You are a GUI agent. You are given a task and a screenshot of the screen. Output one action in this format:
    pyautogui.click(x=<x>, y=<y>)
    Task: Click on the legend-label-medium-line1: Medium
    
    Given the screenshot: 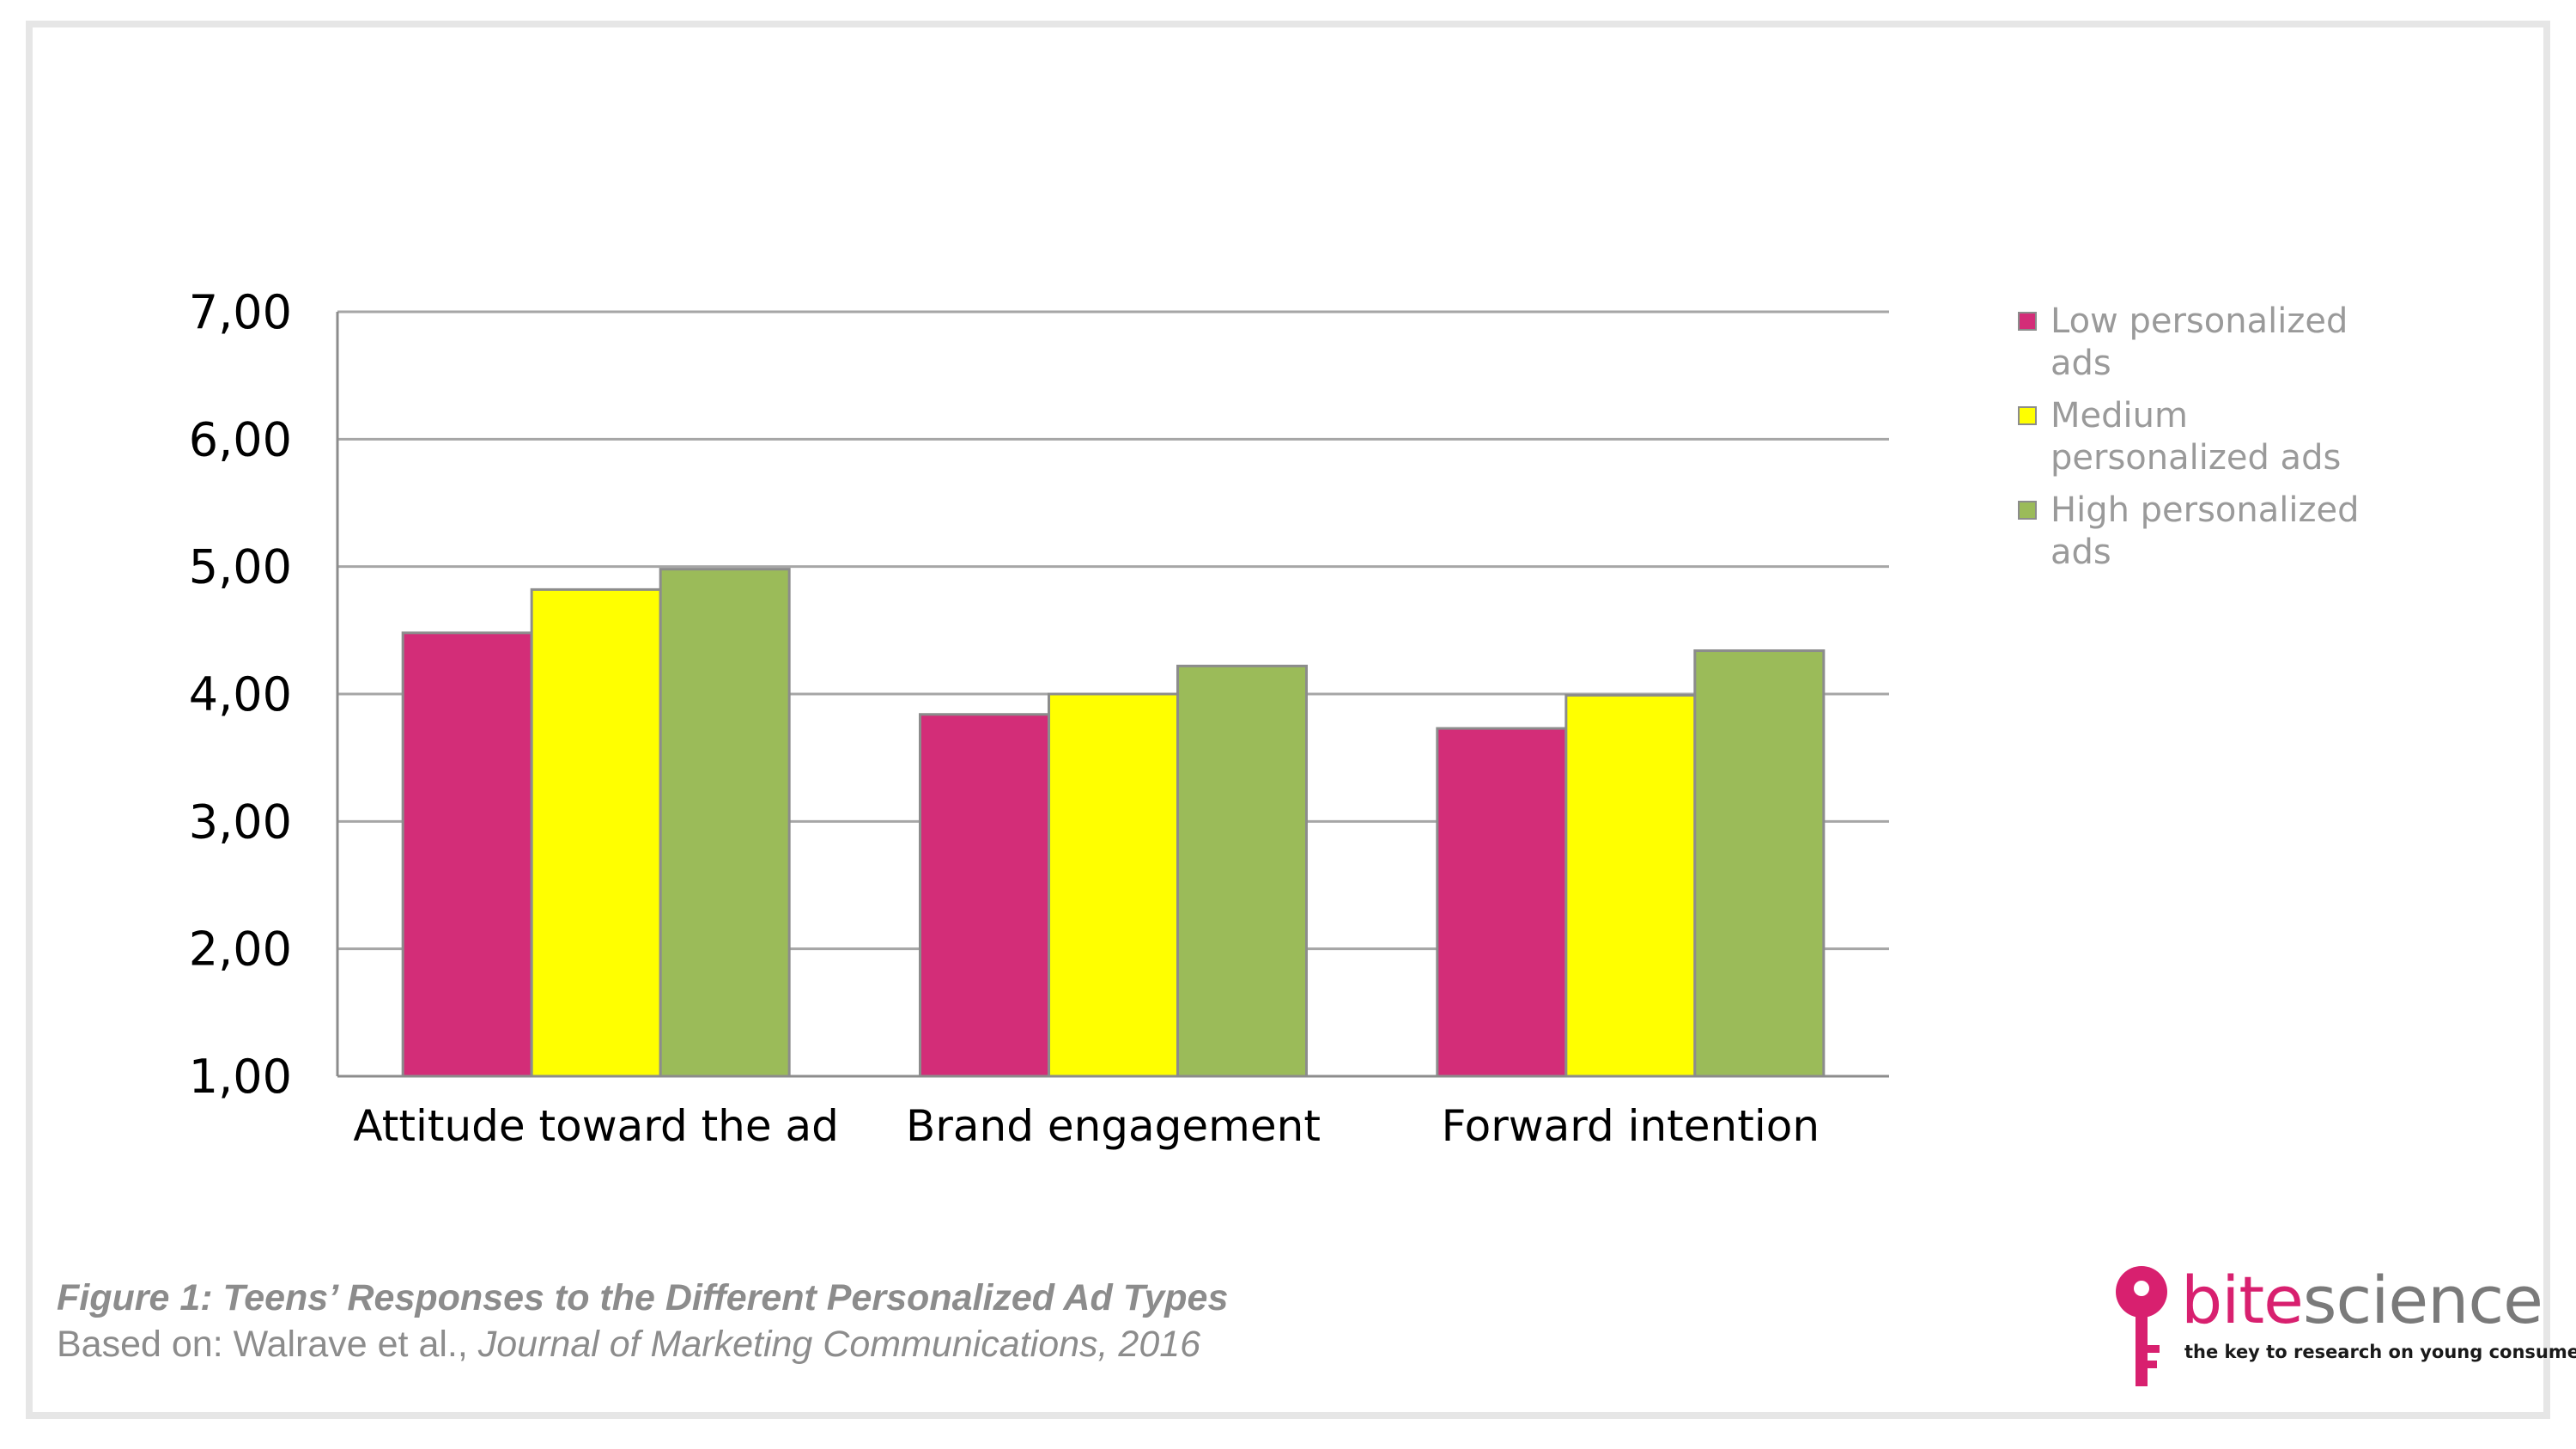 What is the action you would take?
    pyautogui.click(x=2119, y=415)
    